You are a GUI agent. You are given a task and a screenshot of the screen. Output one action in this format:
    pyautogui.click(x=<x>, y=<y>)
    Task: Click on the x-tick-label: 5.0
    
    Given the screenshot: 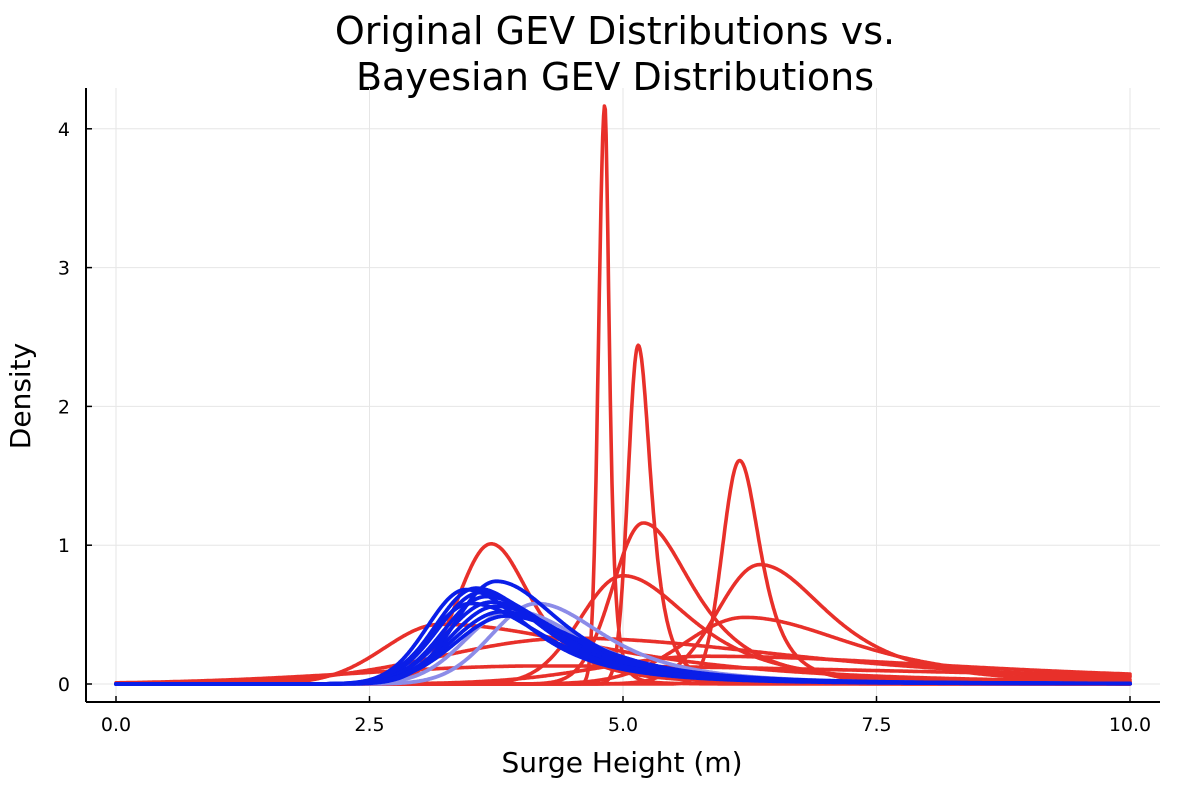 What is the action you would take?
    pyautogui.click(x=623, y=725)
    